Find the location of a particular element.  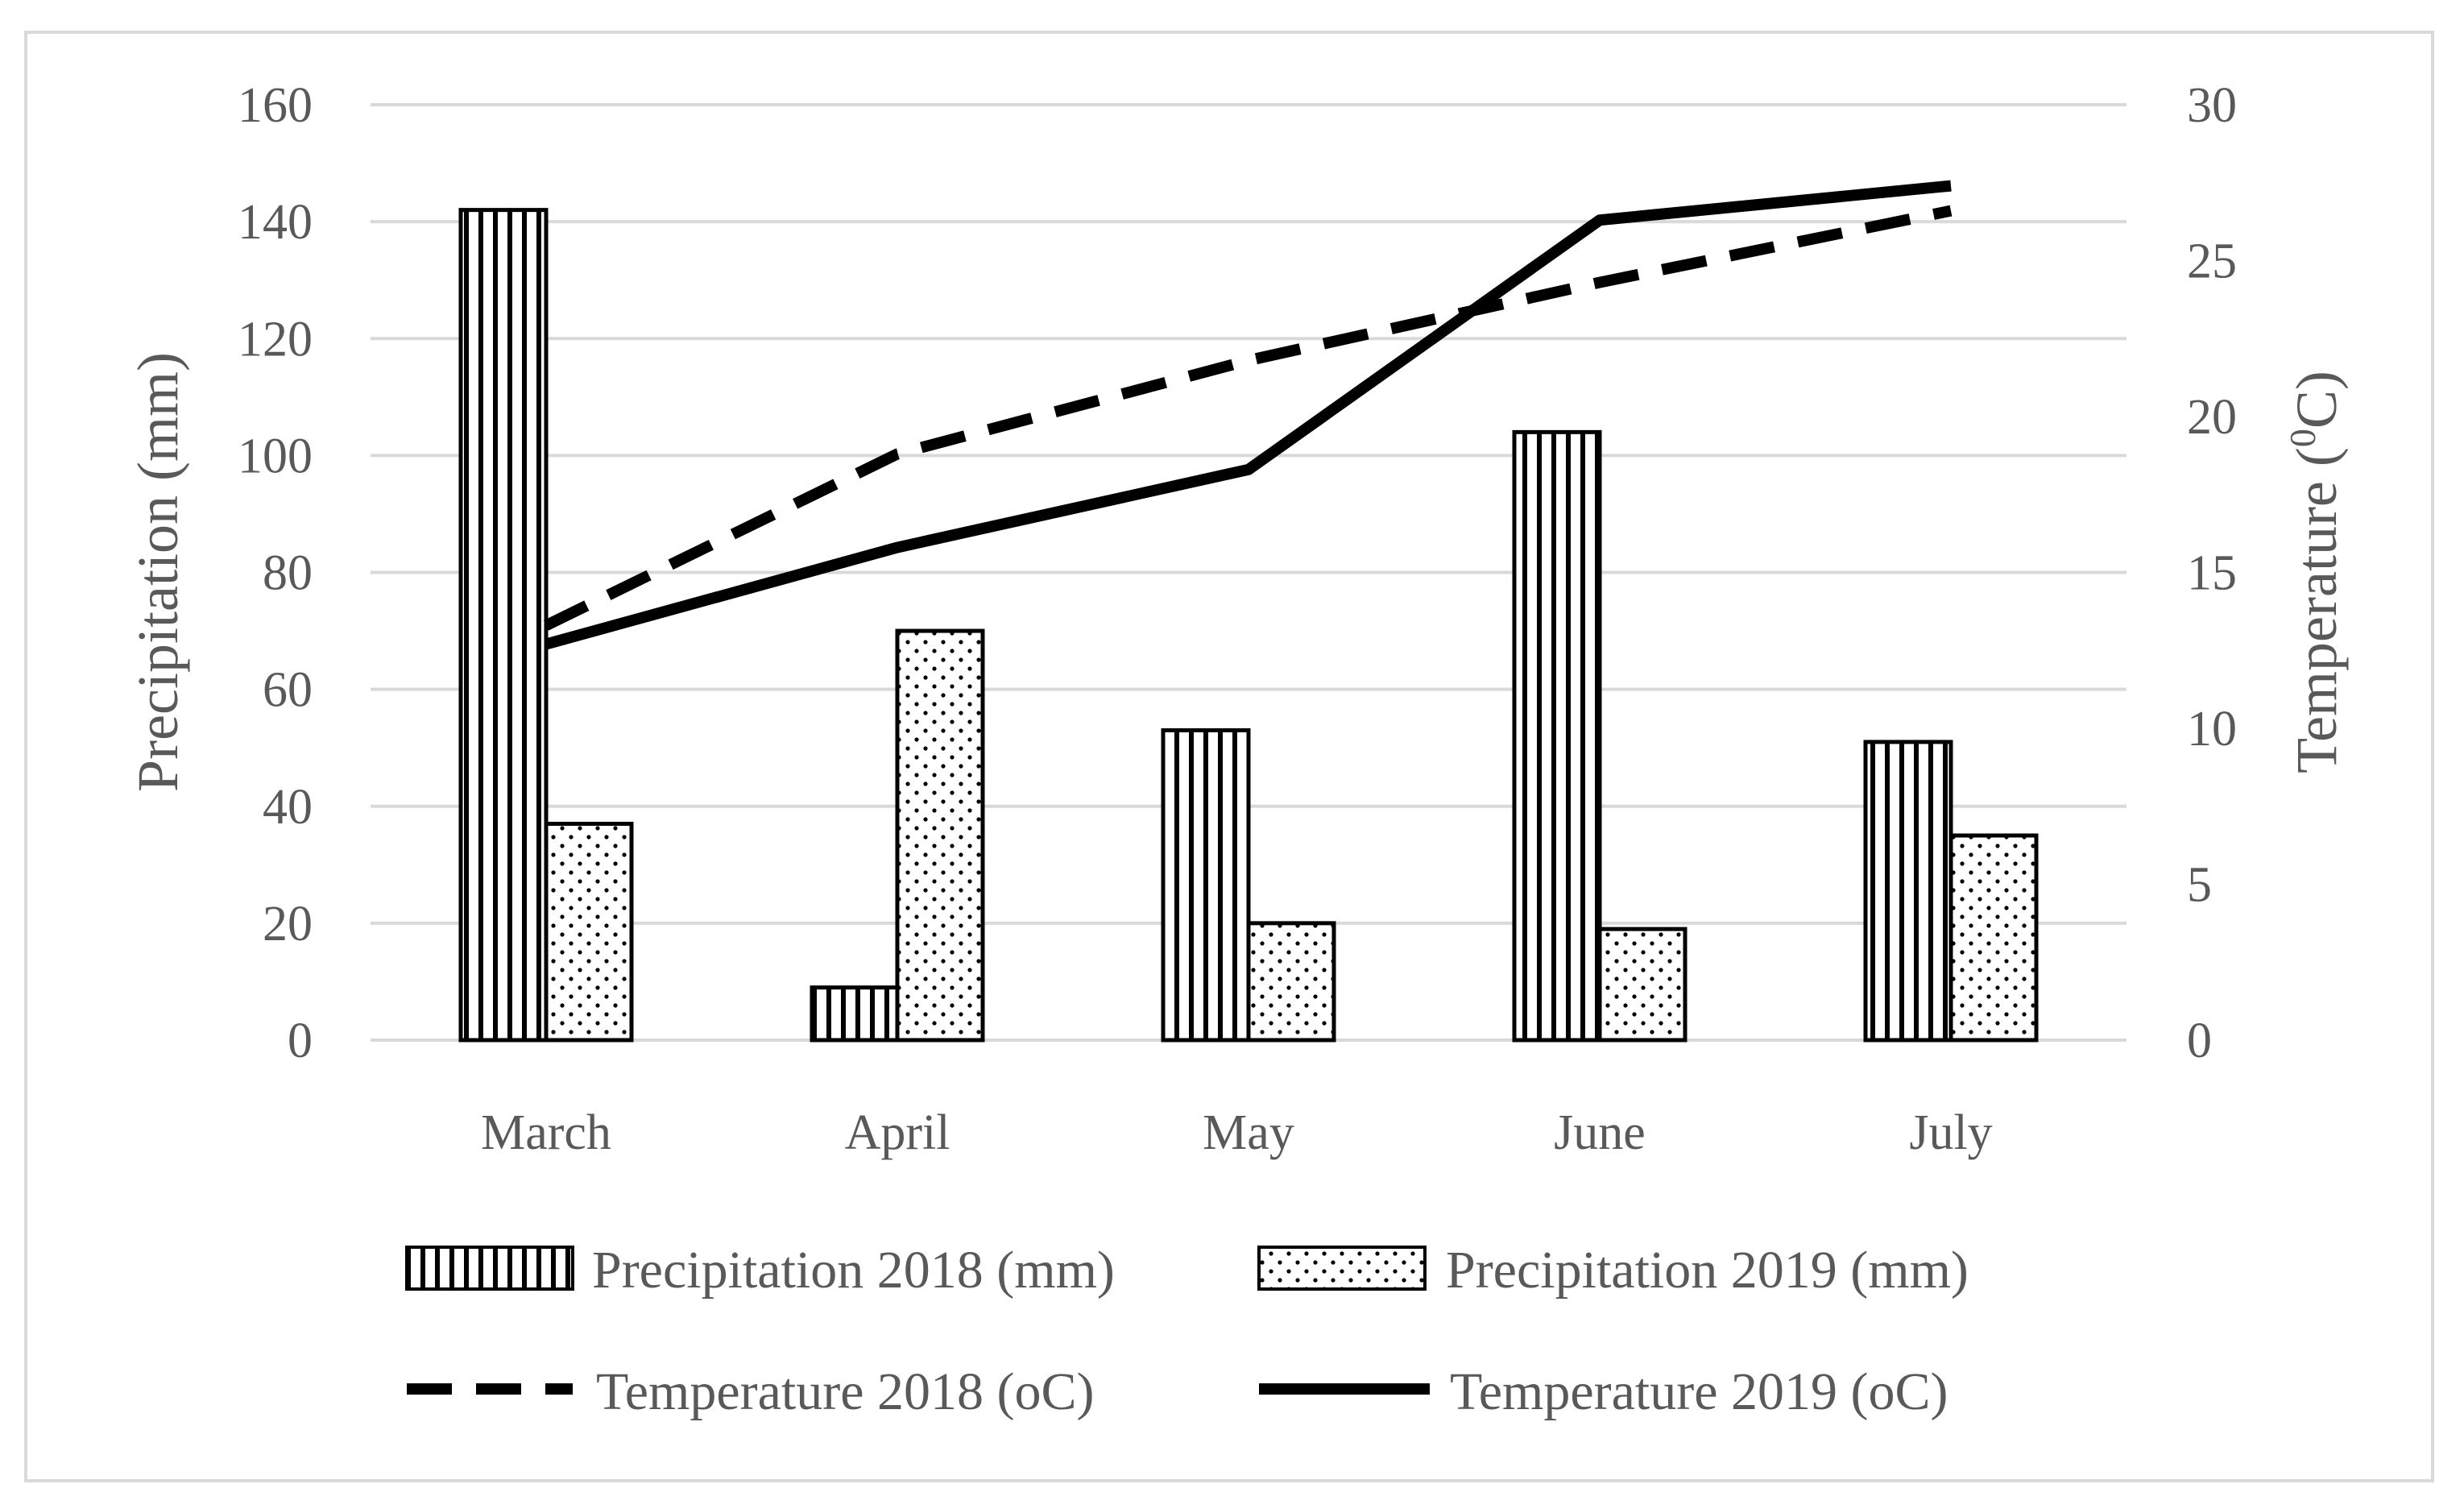

left-tick-label: 100 is located at coordinates (275, 456).